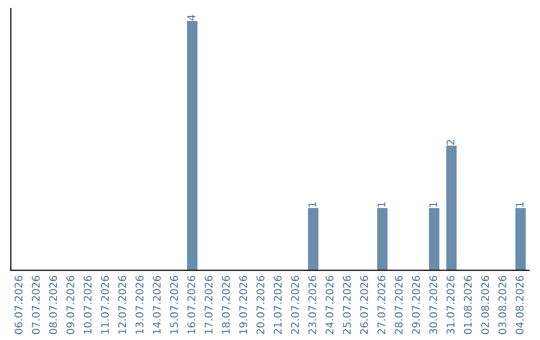  What do you see at coordinates (485, 305) in the screenshot?
I see `x-tick-label: 02.08.2026` at bounding box center [485, 305].